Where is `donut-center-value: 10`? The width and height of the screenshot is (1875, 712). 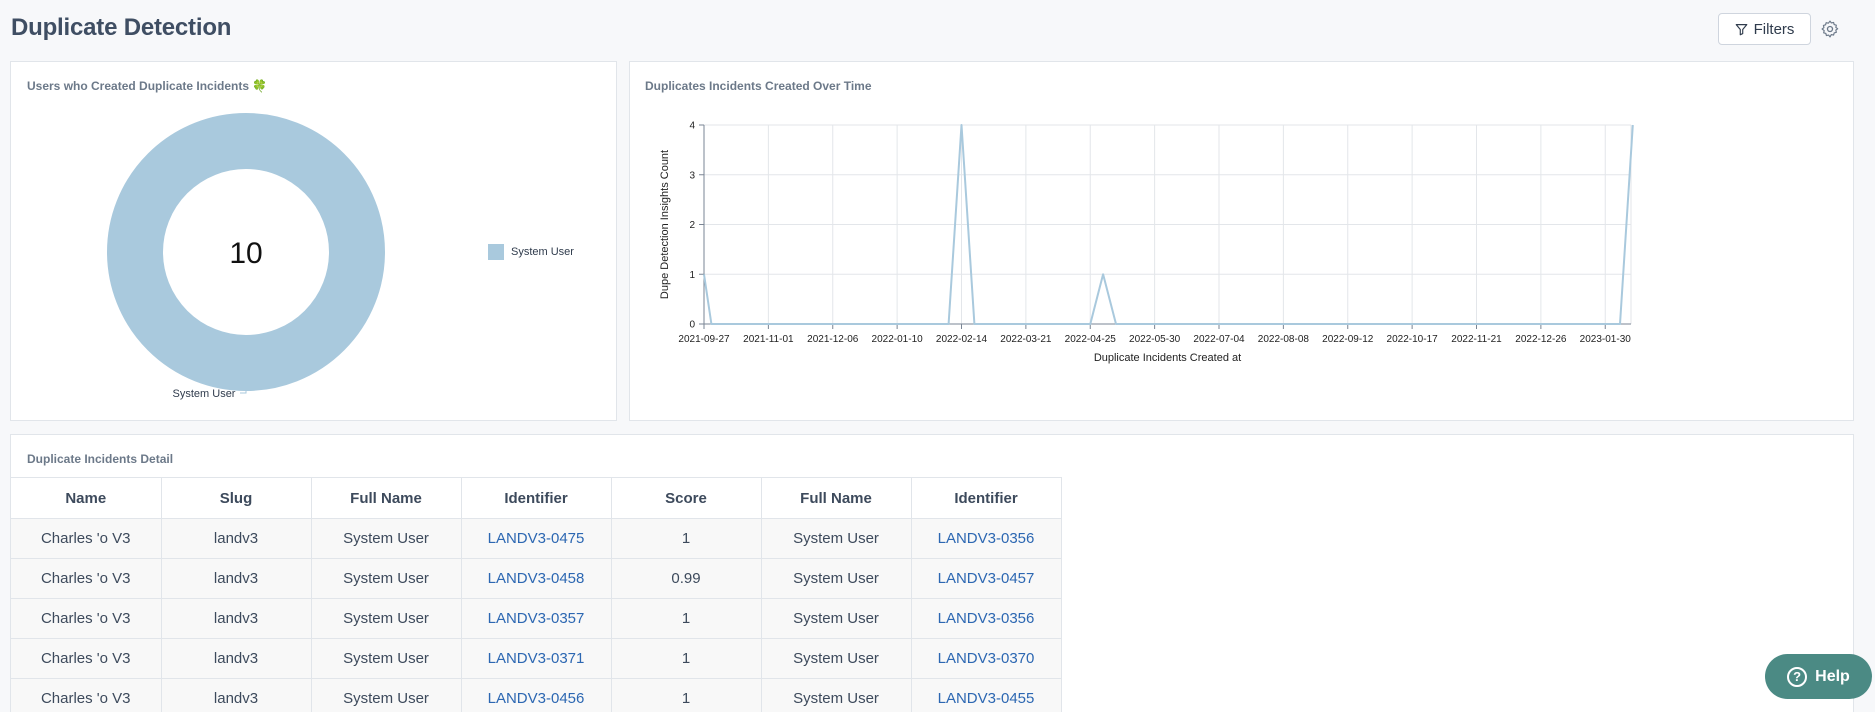
donut-center-value: 10 is located at coordinates (245, 253).